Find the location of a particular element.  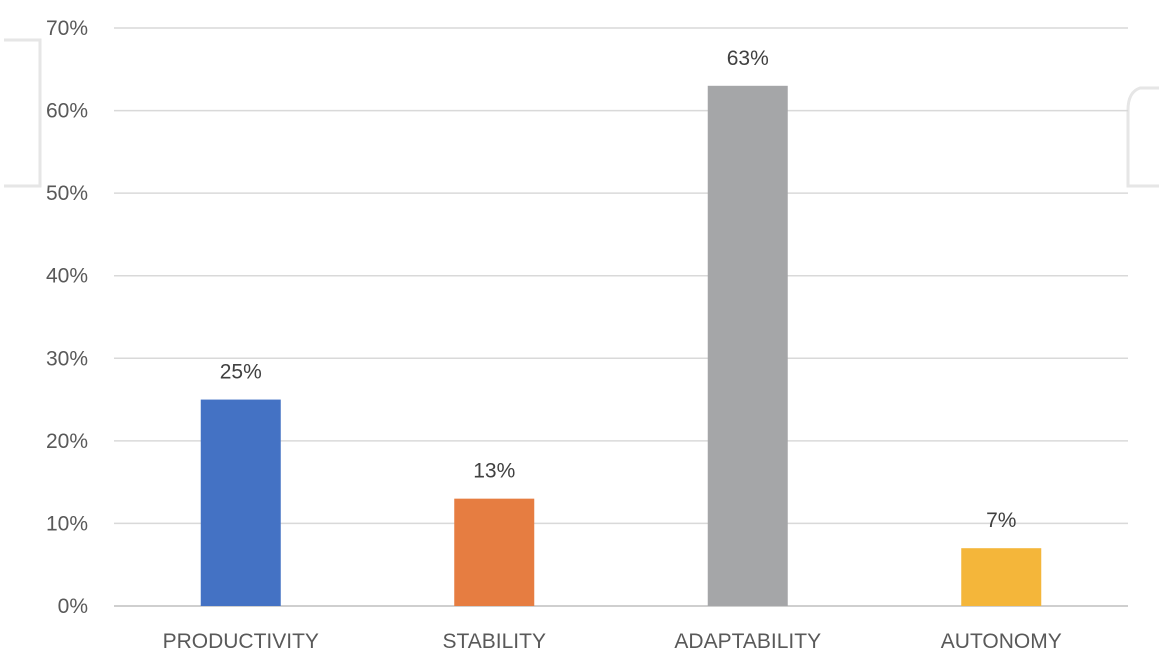

y-tick-label: 70% is located at coordinates (67, 28).